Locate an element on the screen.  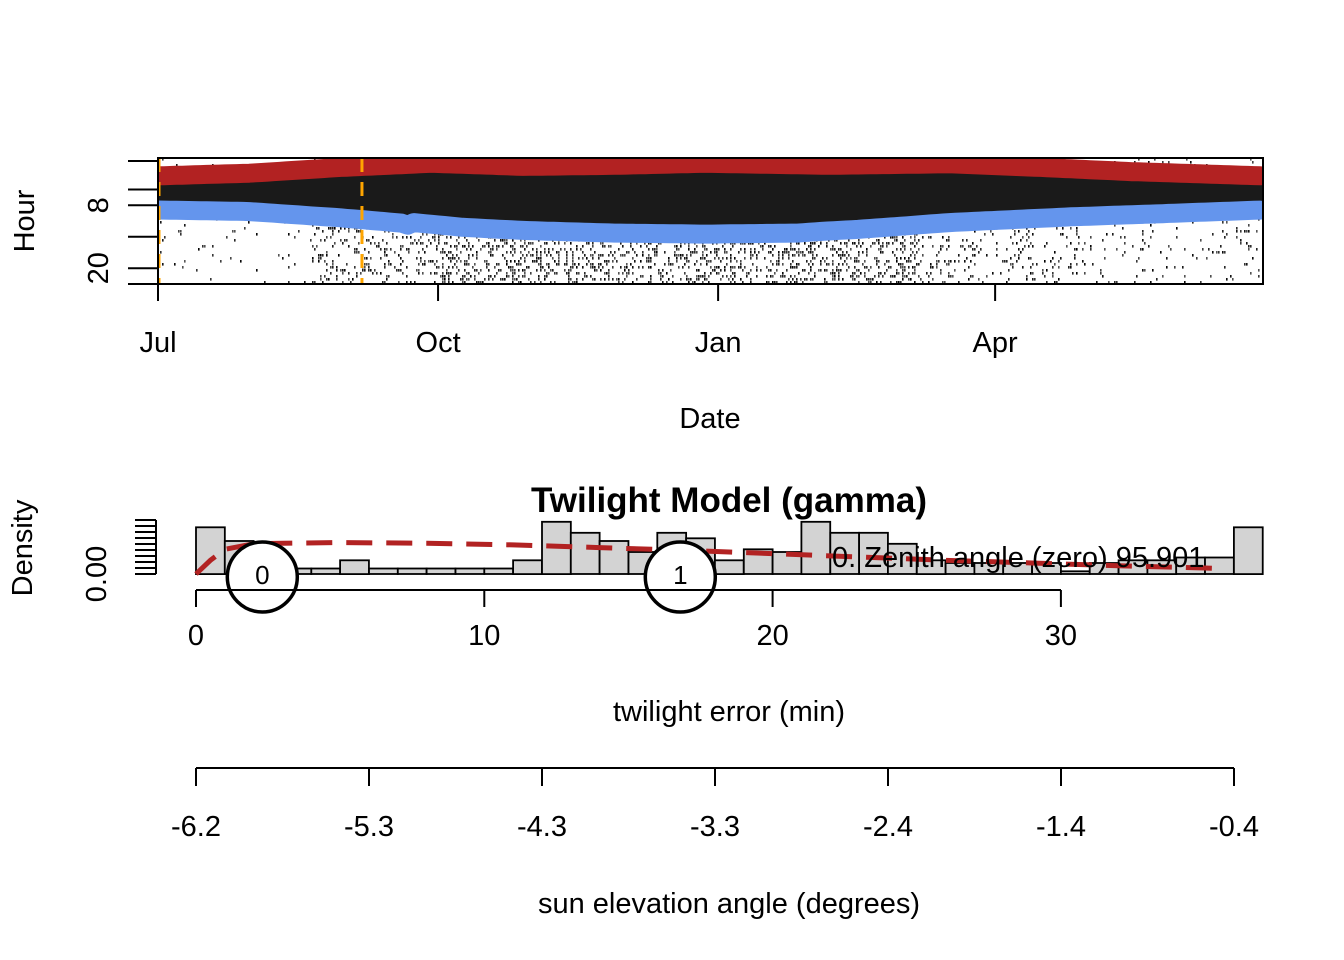
x-tick-label: -4.3 is located at coordinates (542, 827).